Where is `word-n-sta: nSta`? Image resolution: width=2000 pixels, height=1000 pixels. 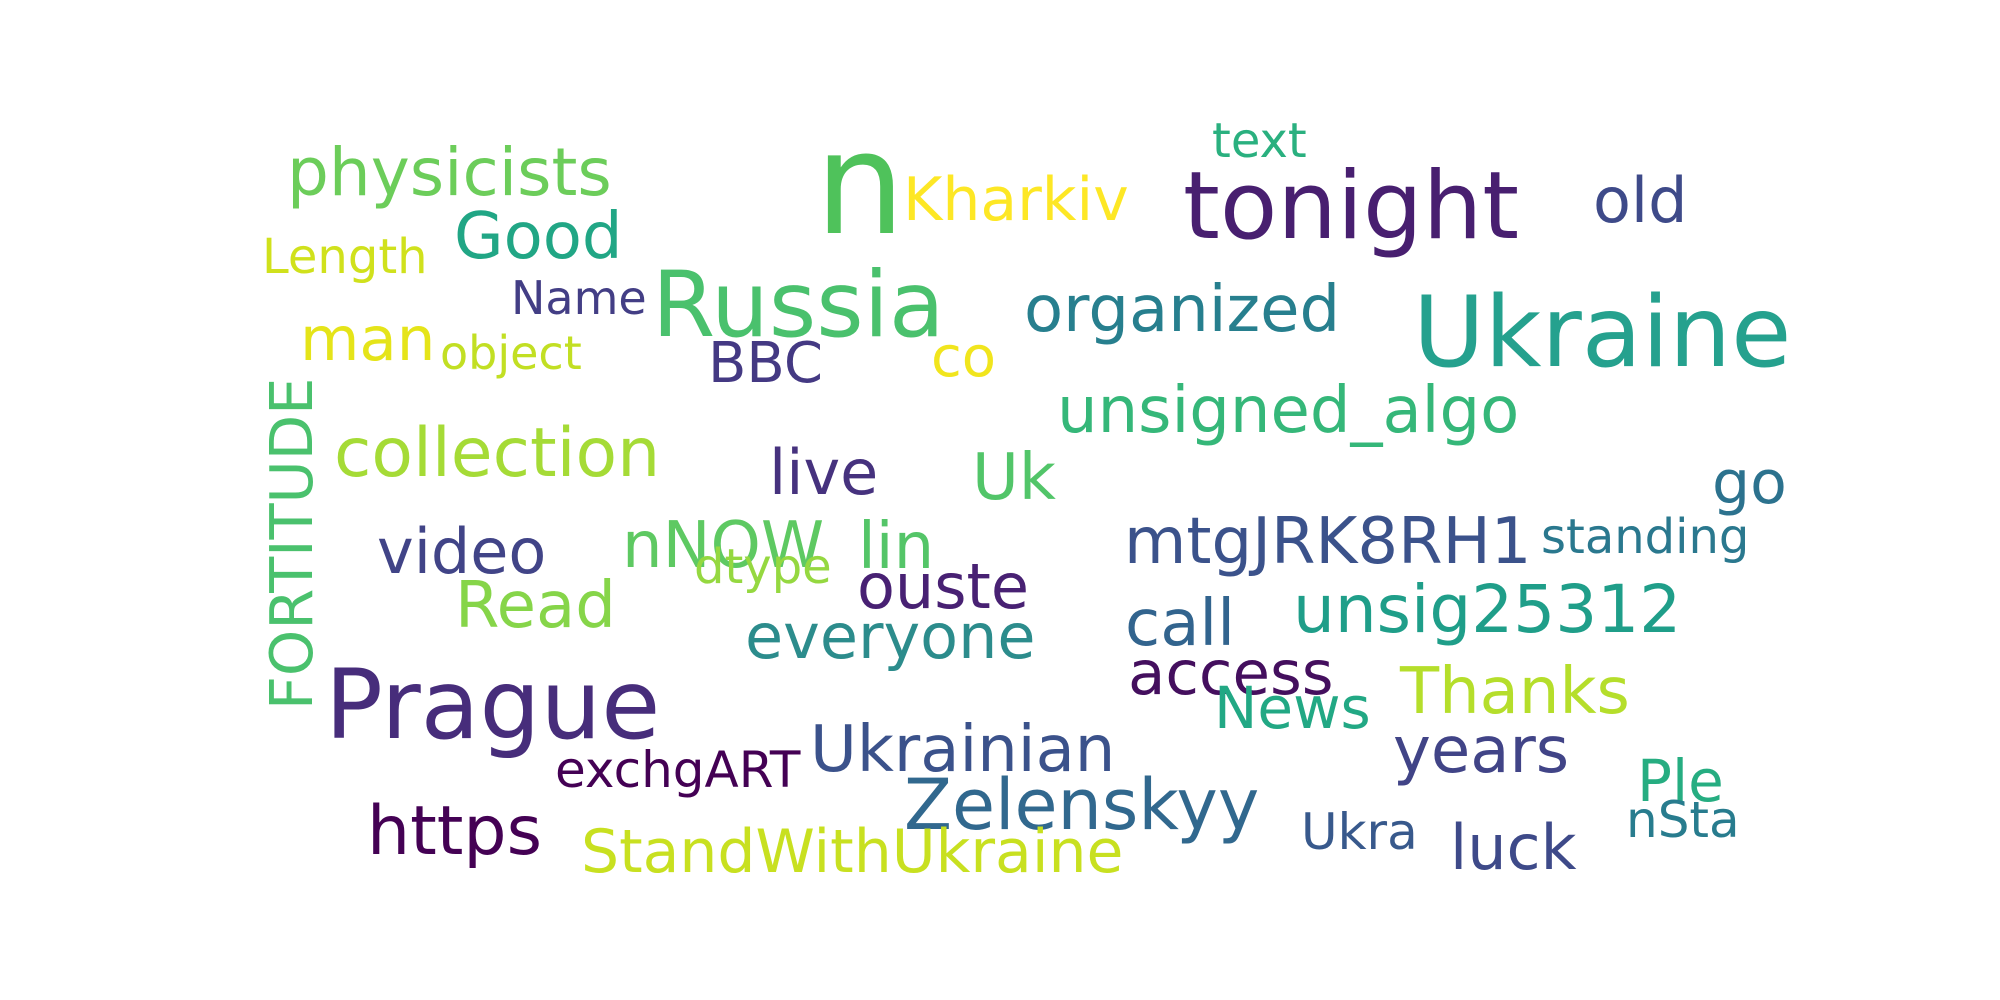
word-n-sta: nSta is located at coordinates (1683, 820).